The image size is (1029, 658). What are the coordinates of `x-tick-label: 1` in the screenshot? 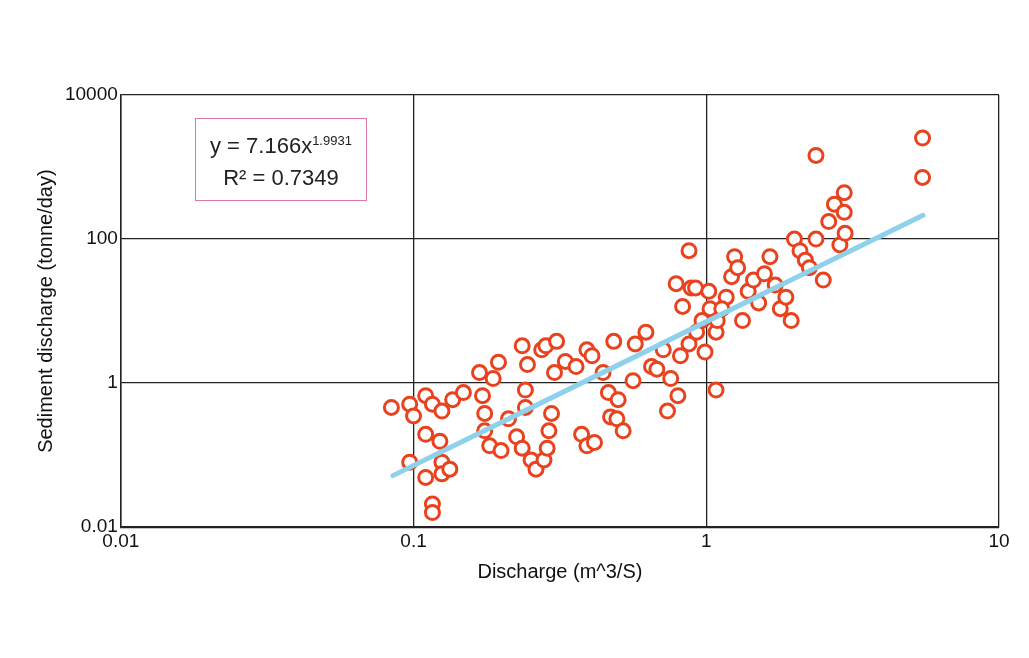 It's located at (706, 540).